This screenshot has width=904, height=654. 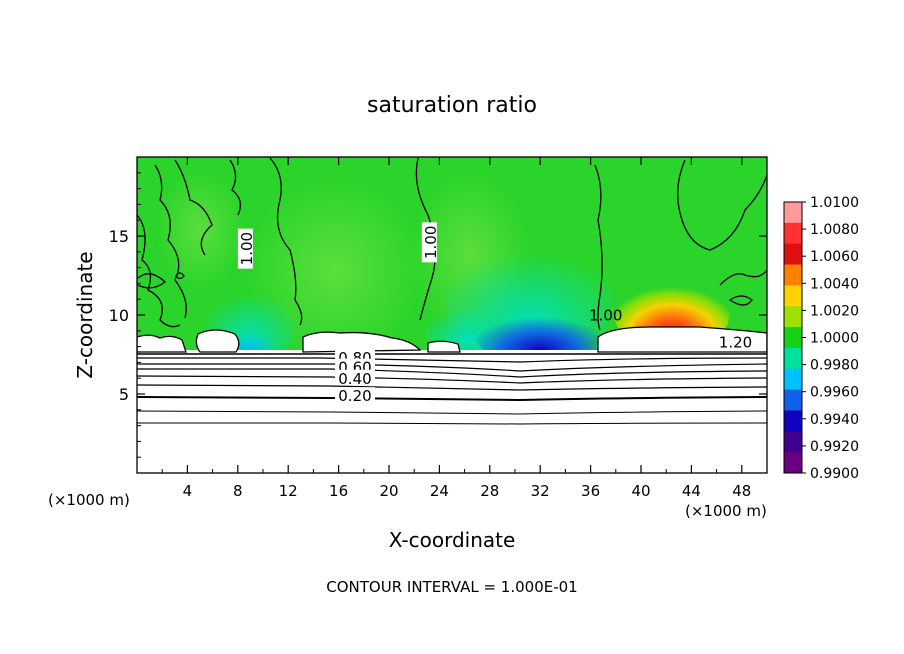 I want to click on x-tick-label: 8, so click(x=238, y=491).